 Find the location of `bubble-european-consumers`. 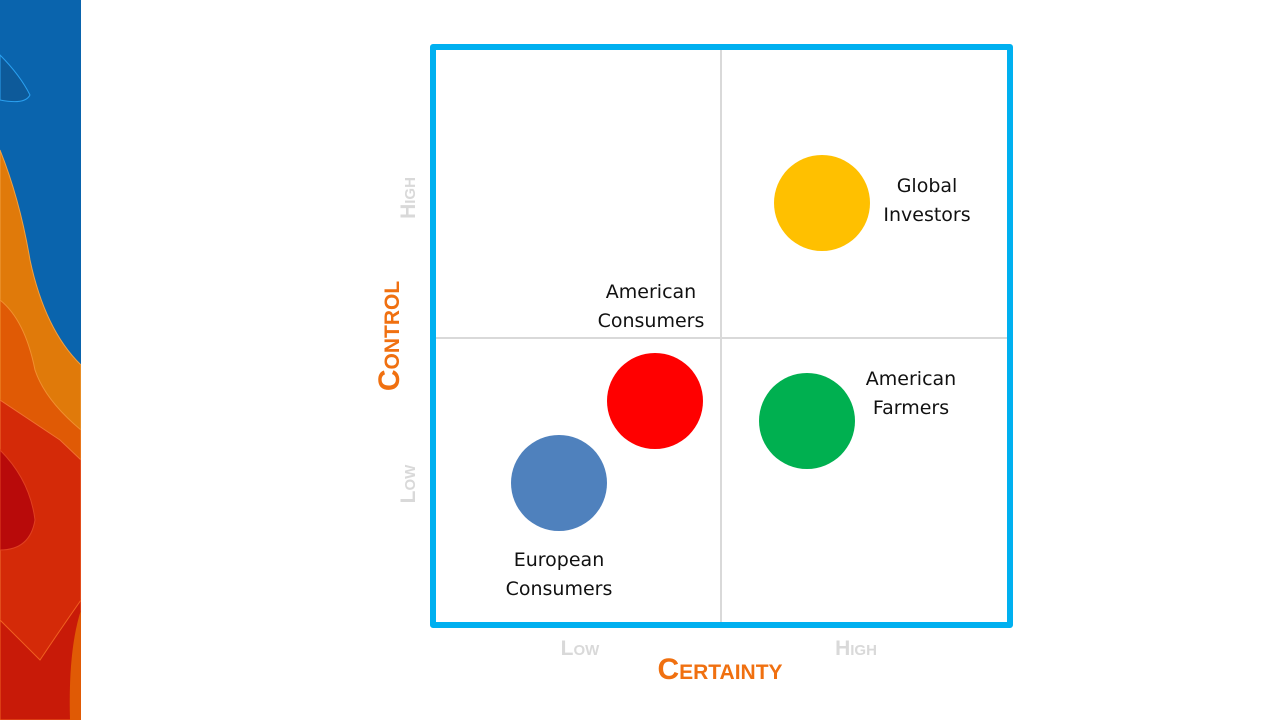

bubble-european-consumers is located at coordinates (559, 483).